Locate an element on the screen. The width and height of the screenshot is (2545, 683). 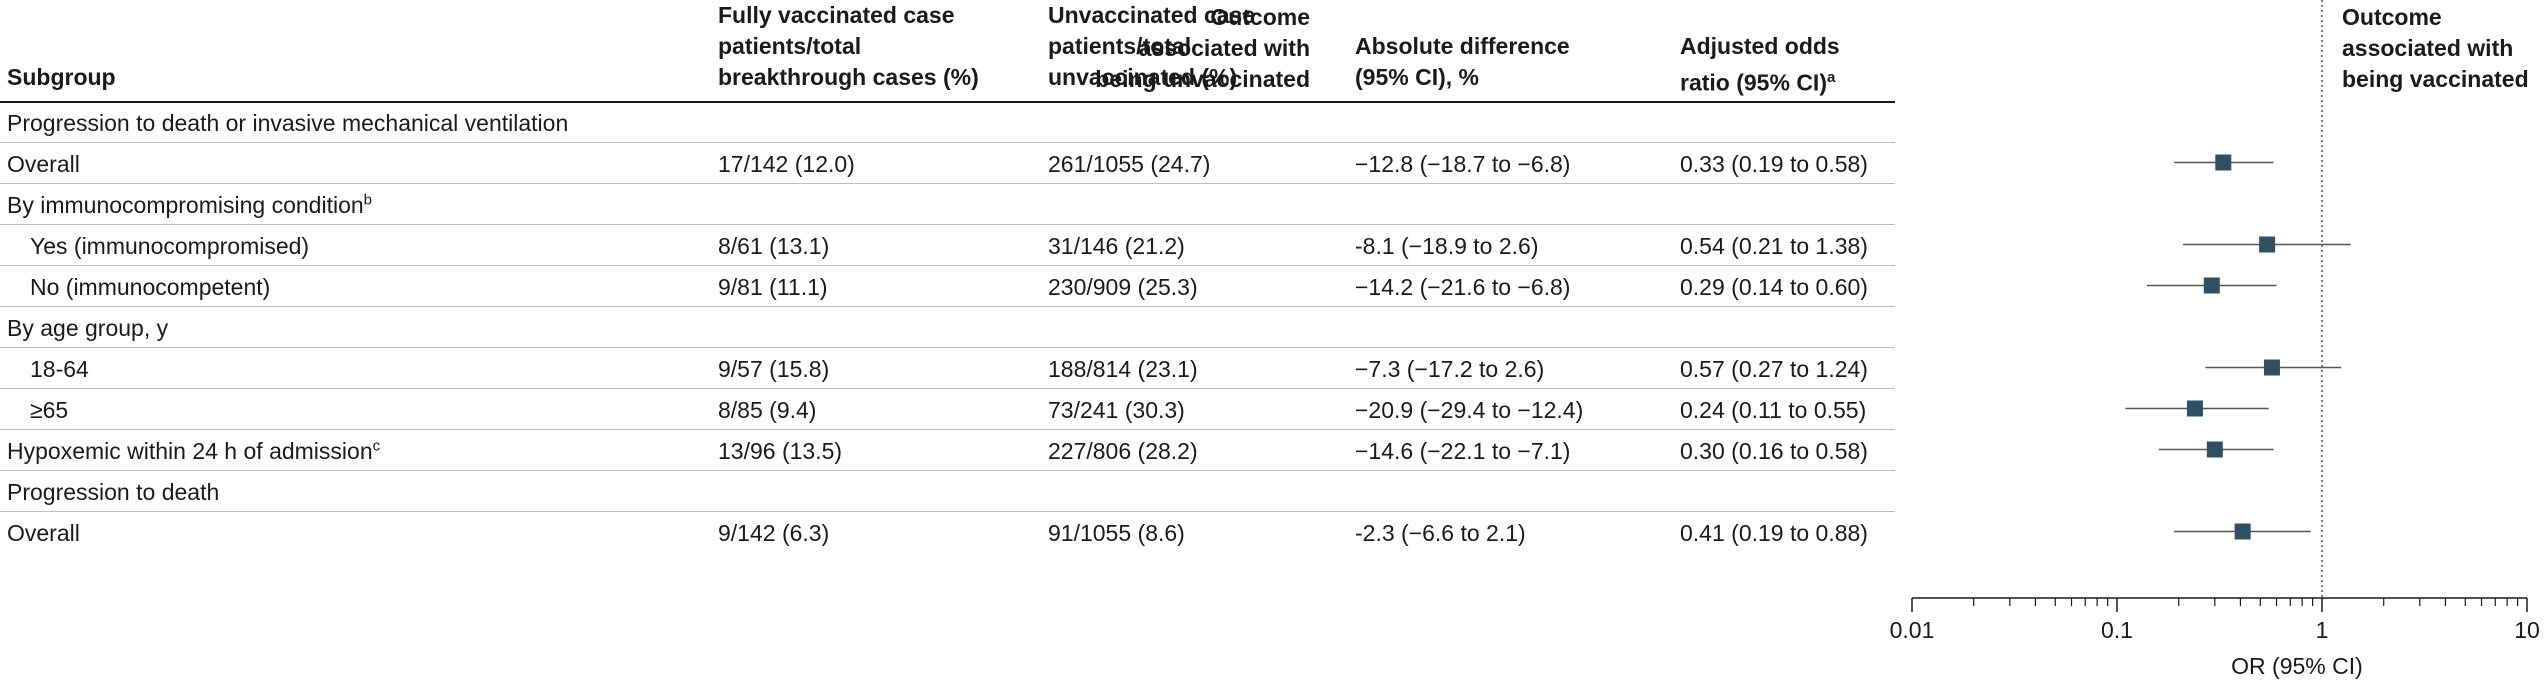
header-odds-ratio-text: Adjusted odds ratio (95% CI) is located at coordinates (1760, 64).